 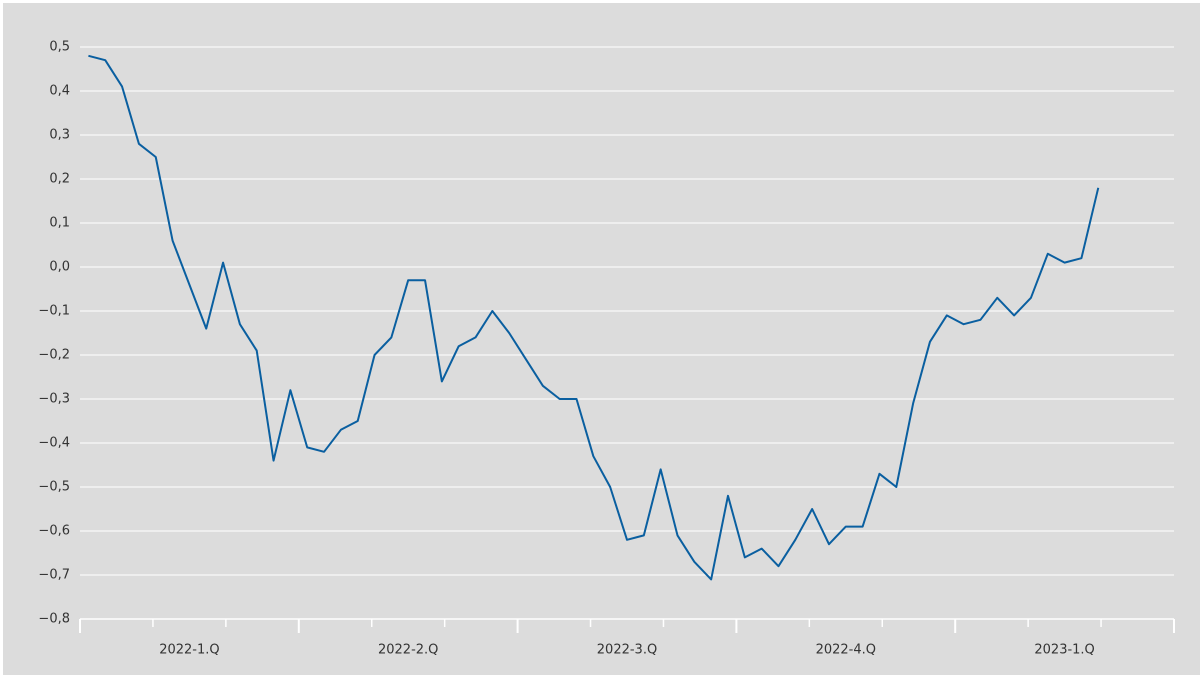 I want to click on y-tick-label: 0,0, so click(x=59, y=267).